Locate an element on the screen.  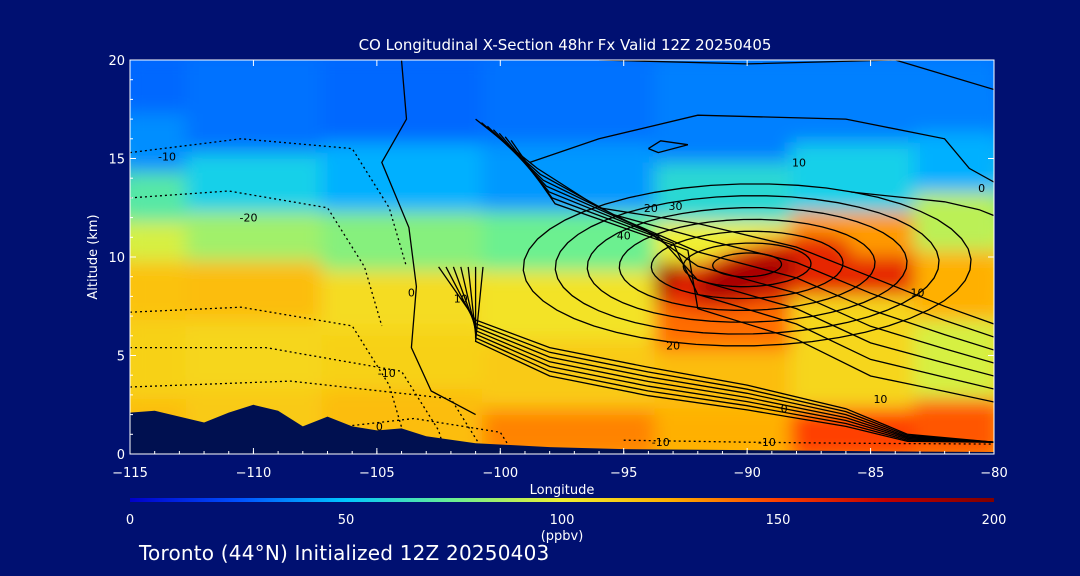
contour-label: 40 is located at coordinates (624, 235).